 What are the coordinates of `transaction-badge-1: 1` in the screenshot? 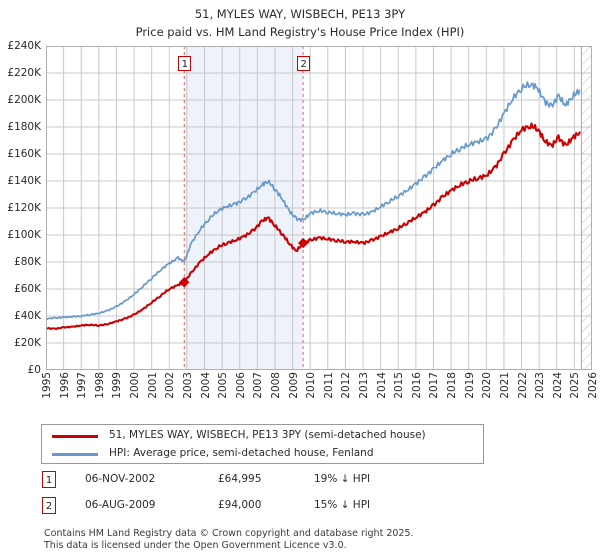 It's located at (49, 479).